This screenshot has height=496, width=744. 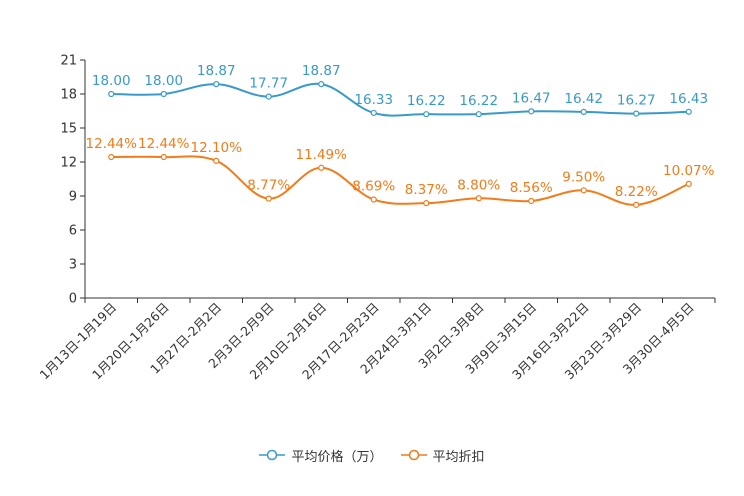 I want to click on data-label: 16.43, so click(x=688, y=99).